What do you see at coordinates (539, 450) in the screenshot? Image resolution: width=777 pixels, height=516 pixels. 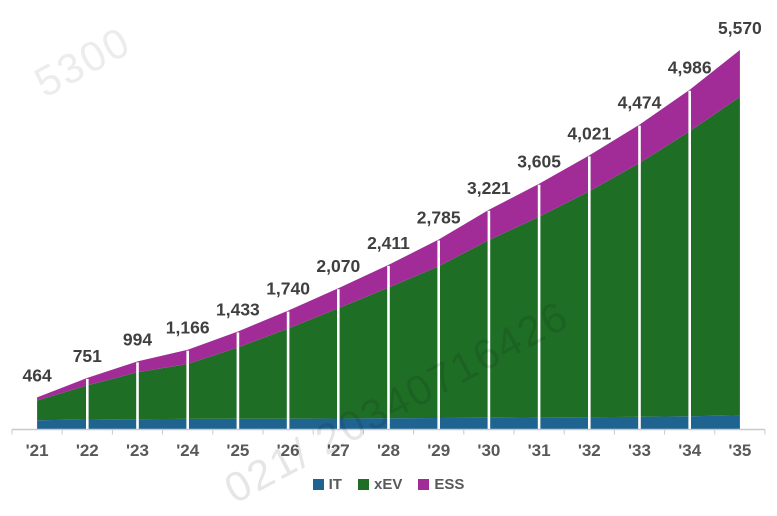 I see `x-axis-label: '31` at bounding box center [539, 450].